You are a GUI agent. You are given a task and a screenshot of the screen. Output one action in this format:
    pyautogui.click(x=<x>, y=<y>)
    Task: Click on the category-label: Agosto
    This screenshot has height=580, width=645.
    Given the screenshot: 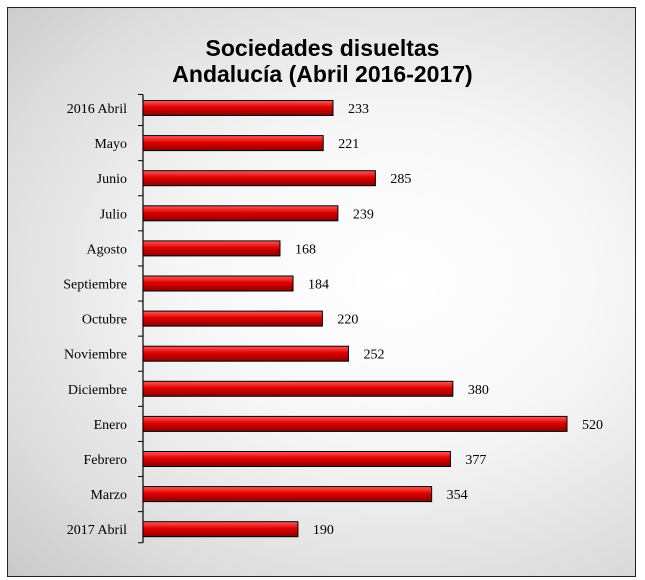 What is the action you would take?
    pyautogui.click(x=107, y=249)
    